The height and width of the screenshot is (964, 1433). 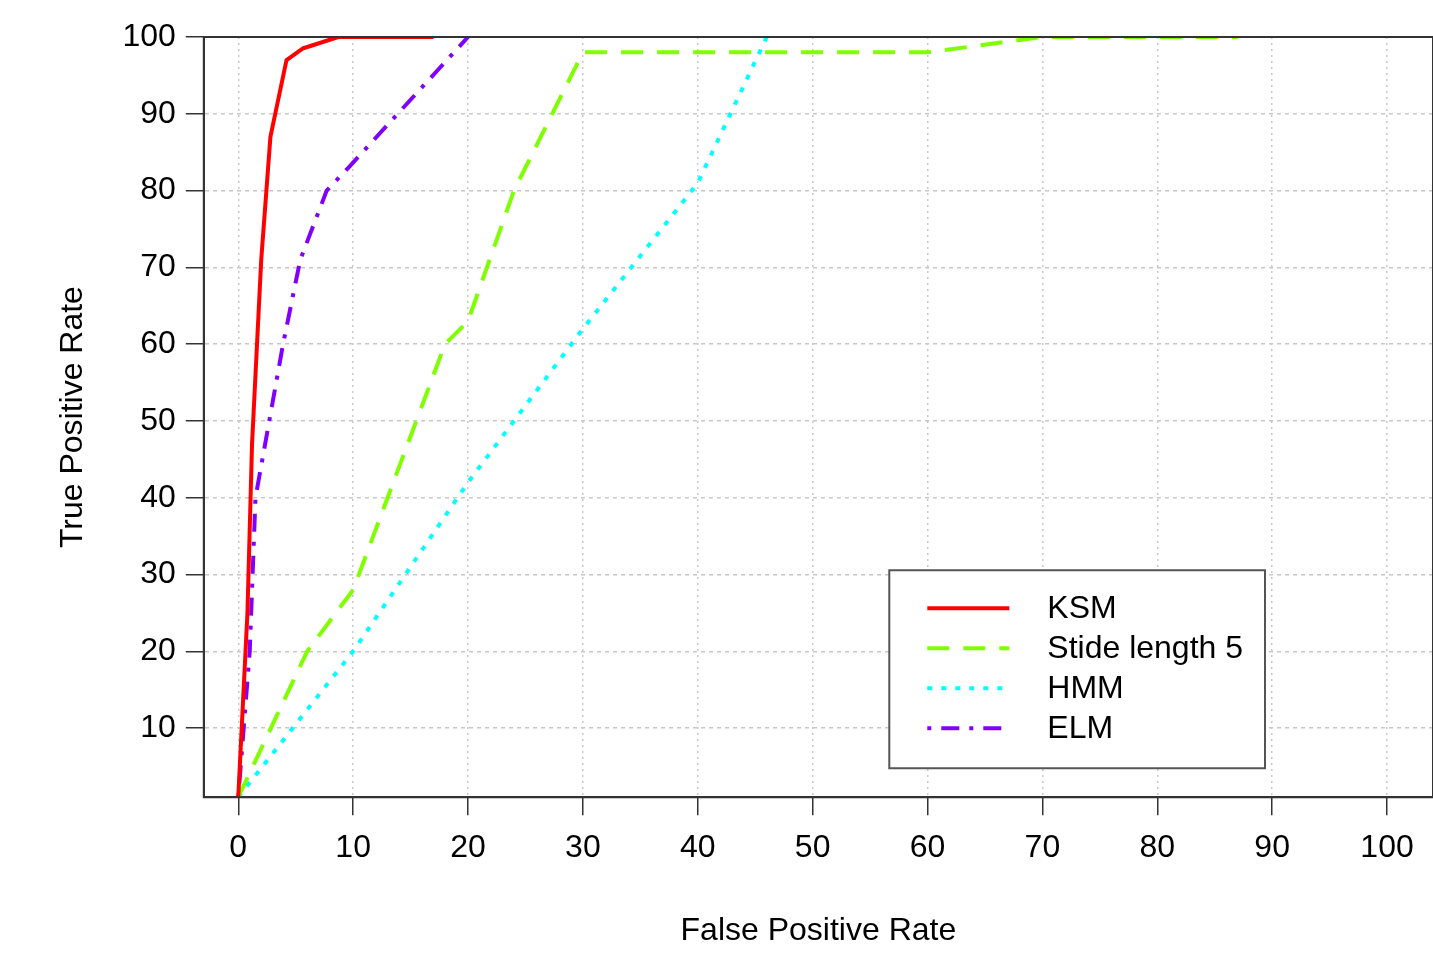 What do you see at coordinates (158, 341) in the screenshot?
I see `y-tick-label: 60` at bounding box center [158, 341].